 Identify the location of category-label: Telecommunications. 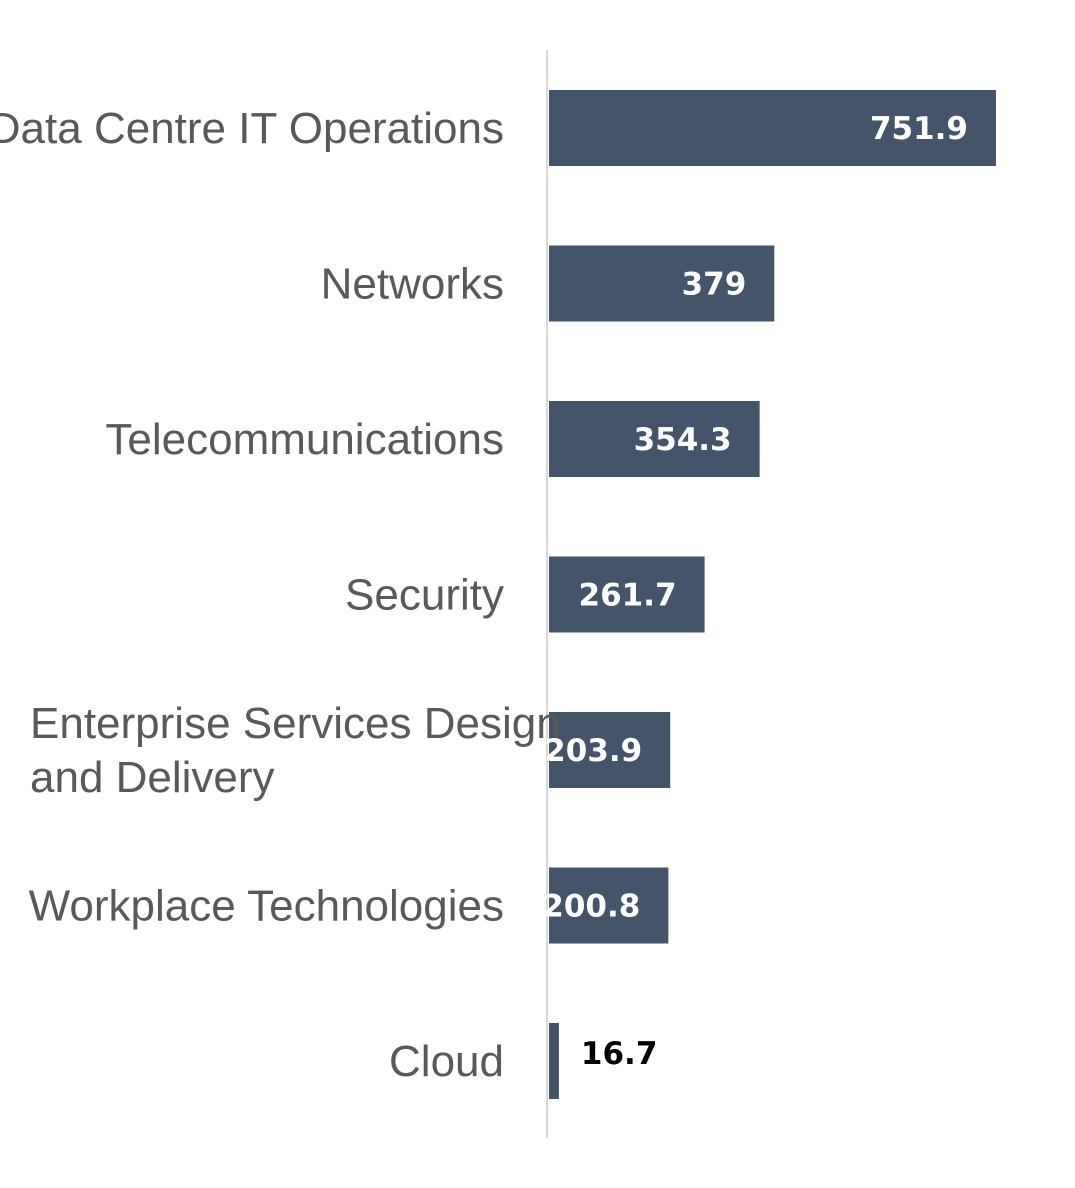
(304, 439).